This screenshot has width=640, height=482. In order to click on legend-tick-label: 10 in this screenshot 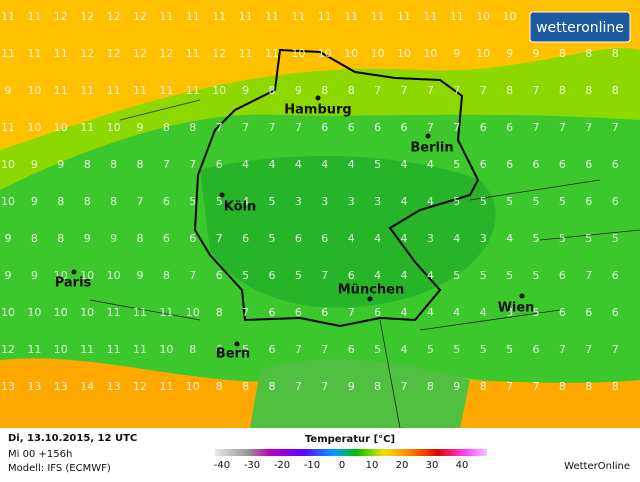, I will do `click(372, 465)`.